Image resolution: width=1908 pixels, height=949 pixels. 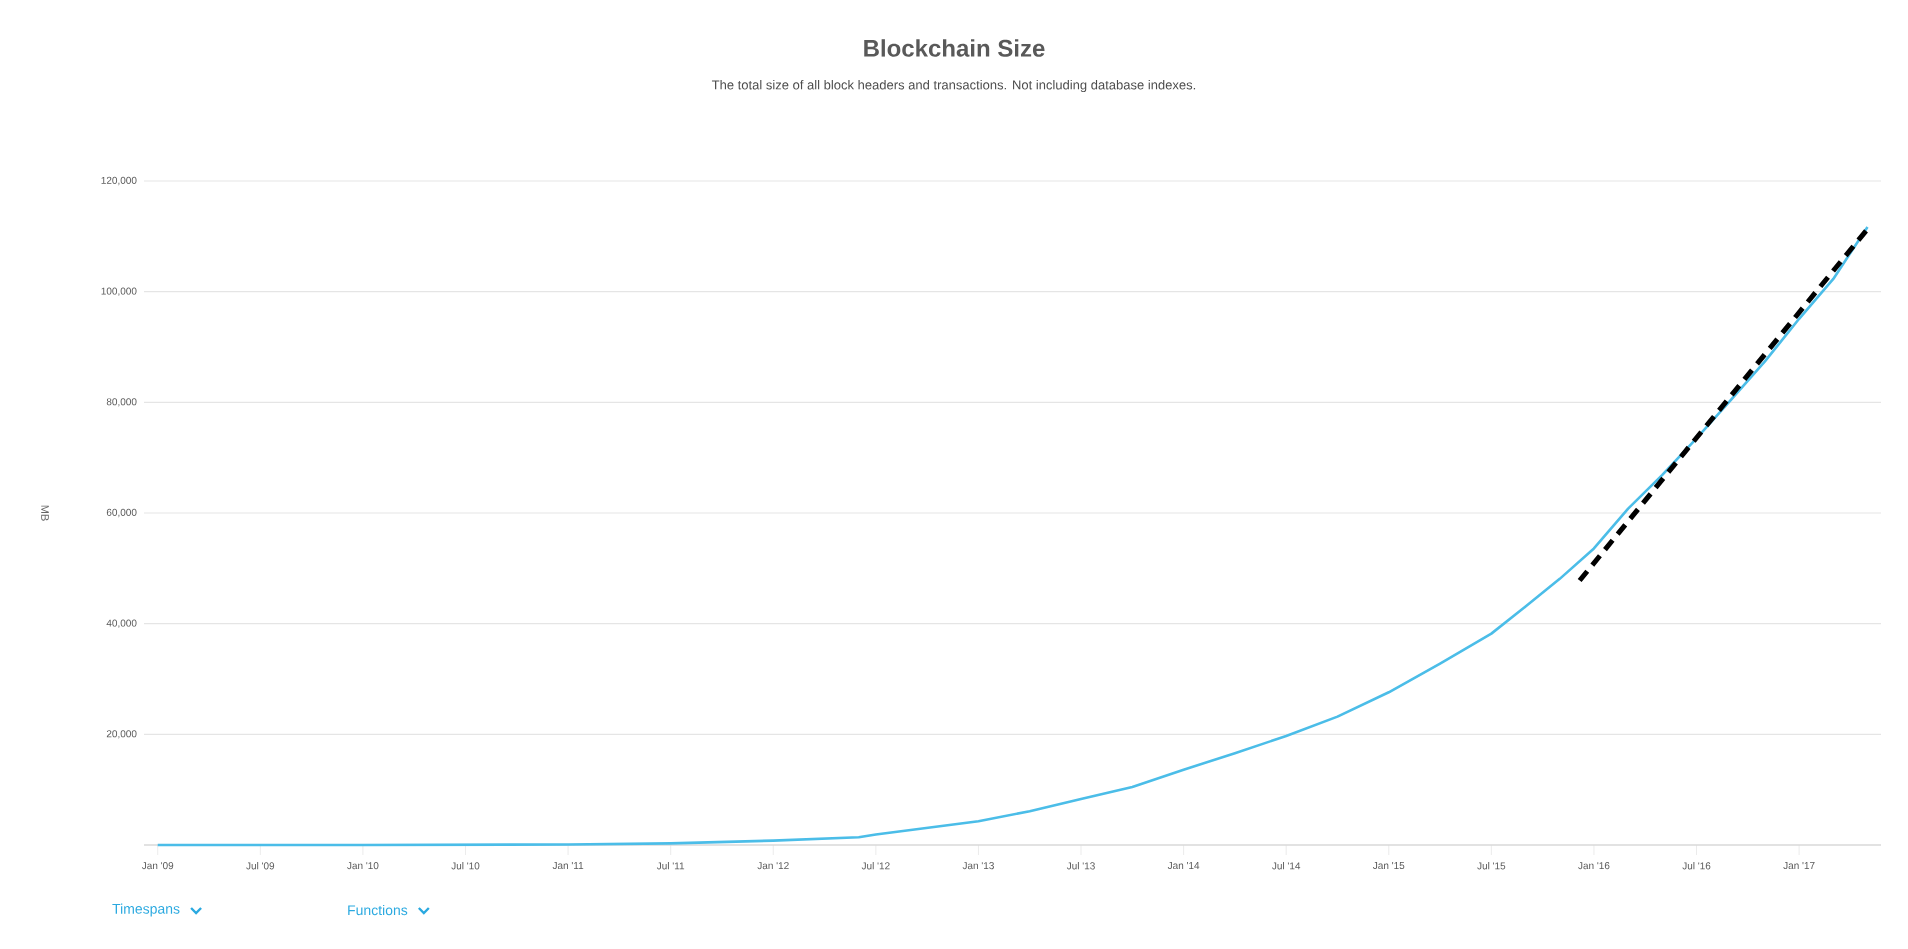 What do you see at coordinates (363, 866) in the screenshot?
I see `x-tick-label: Jan '10` at bounding box center [363, 866].